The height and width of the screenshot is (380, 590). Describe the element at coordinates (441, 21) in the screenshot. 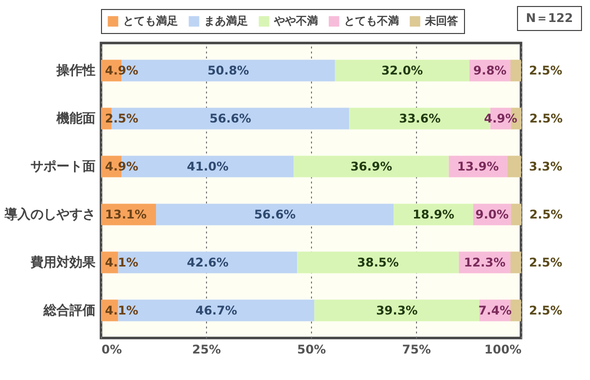

I see `legend-label: 未回答` at that location.